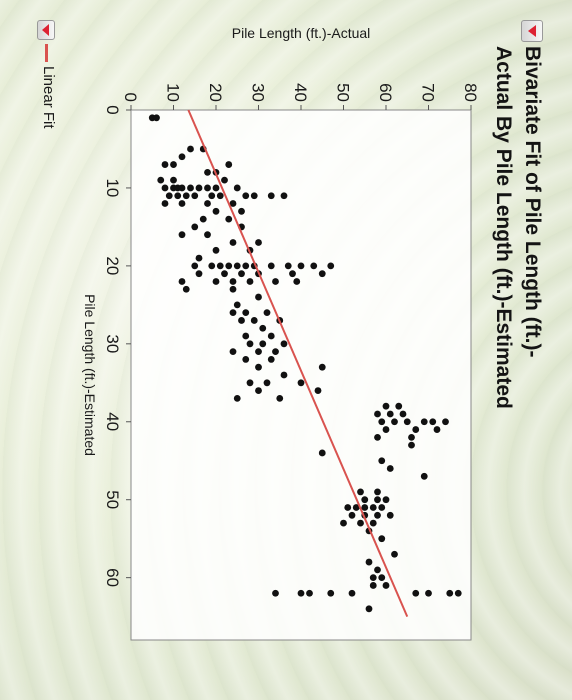  I want to click on y-tick-label: 10, so click(173, 92).